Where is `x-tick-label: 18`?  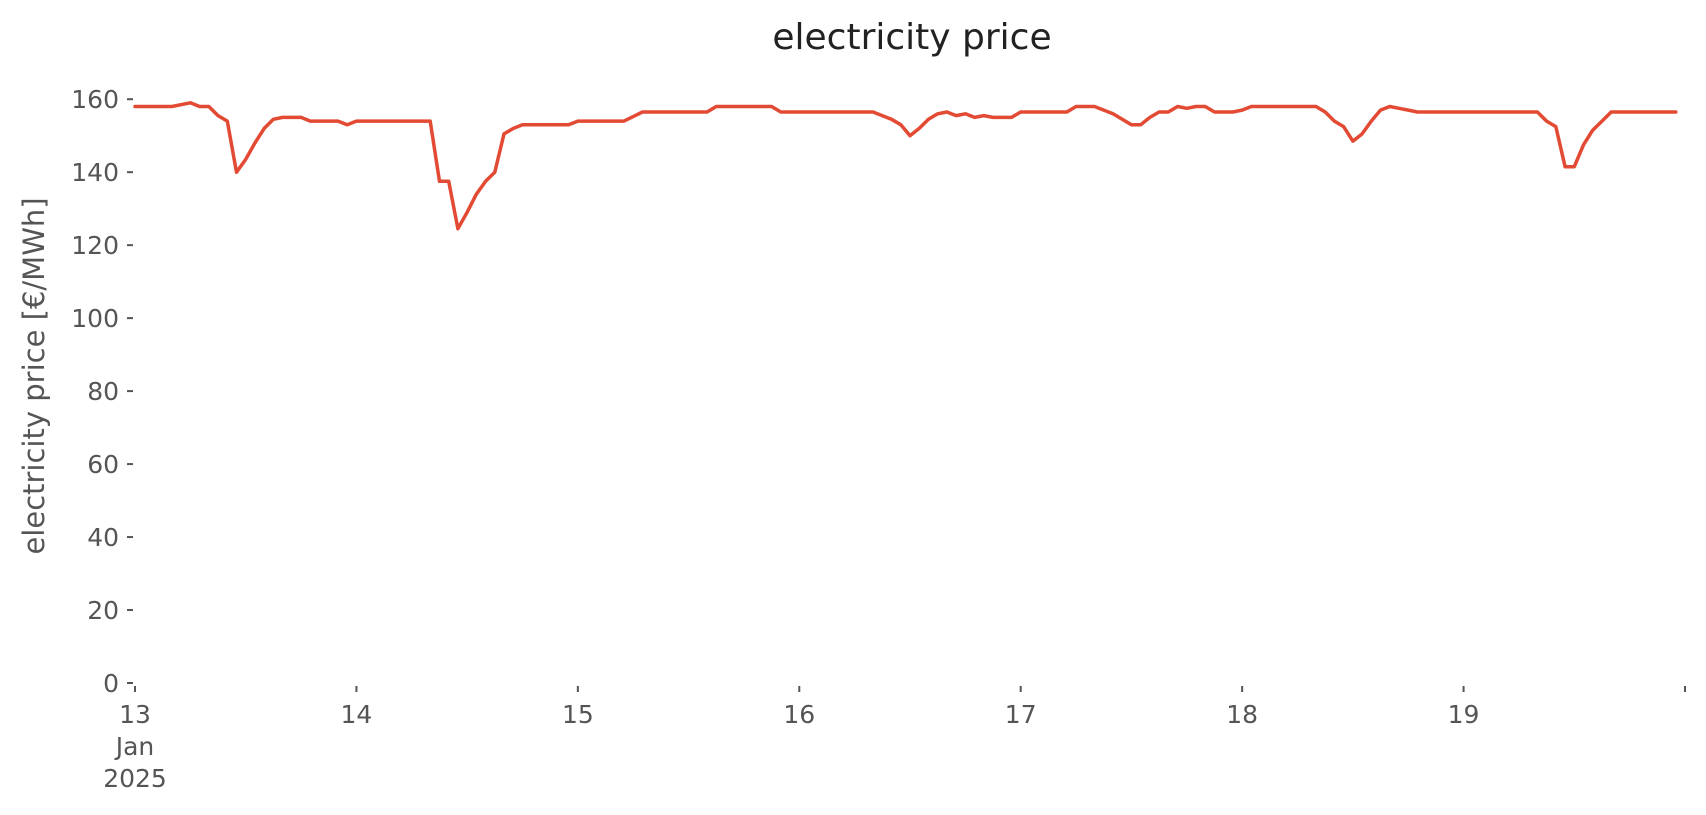
x-tick-label: 18 is located at coordinates (1242, 714).